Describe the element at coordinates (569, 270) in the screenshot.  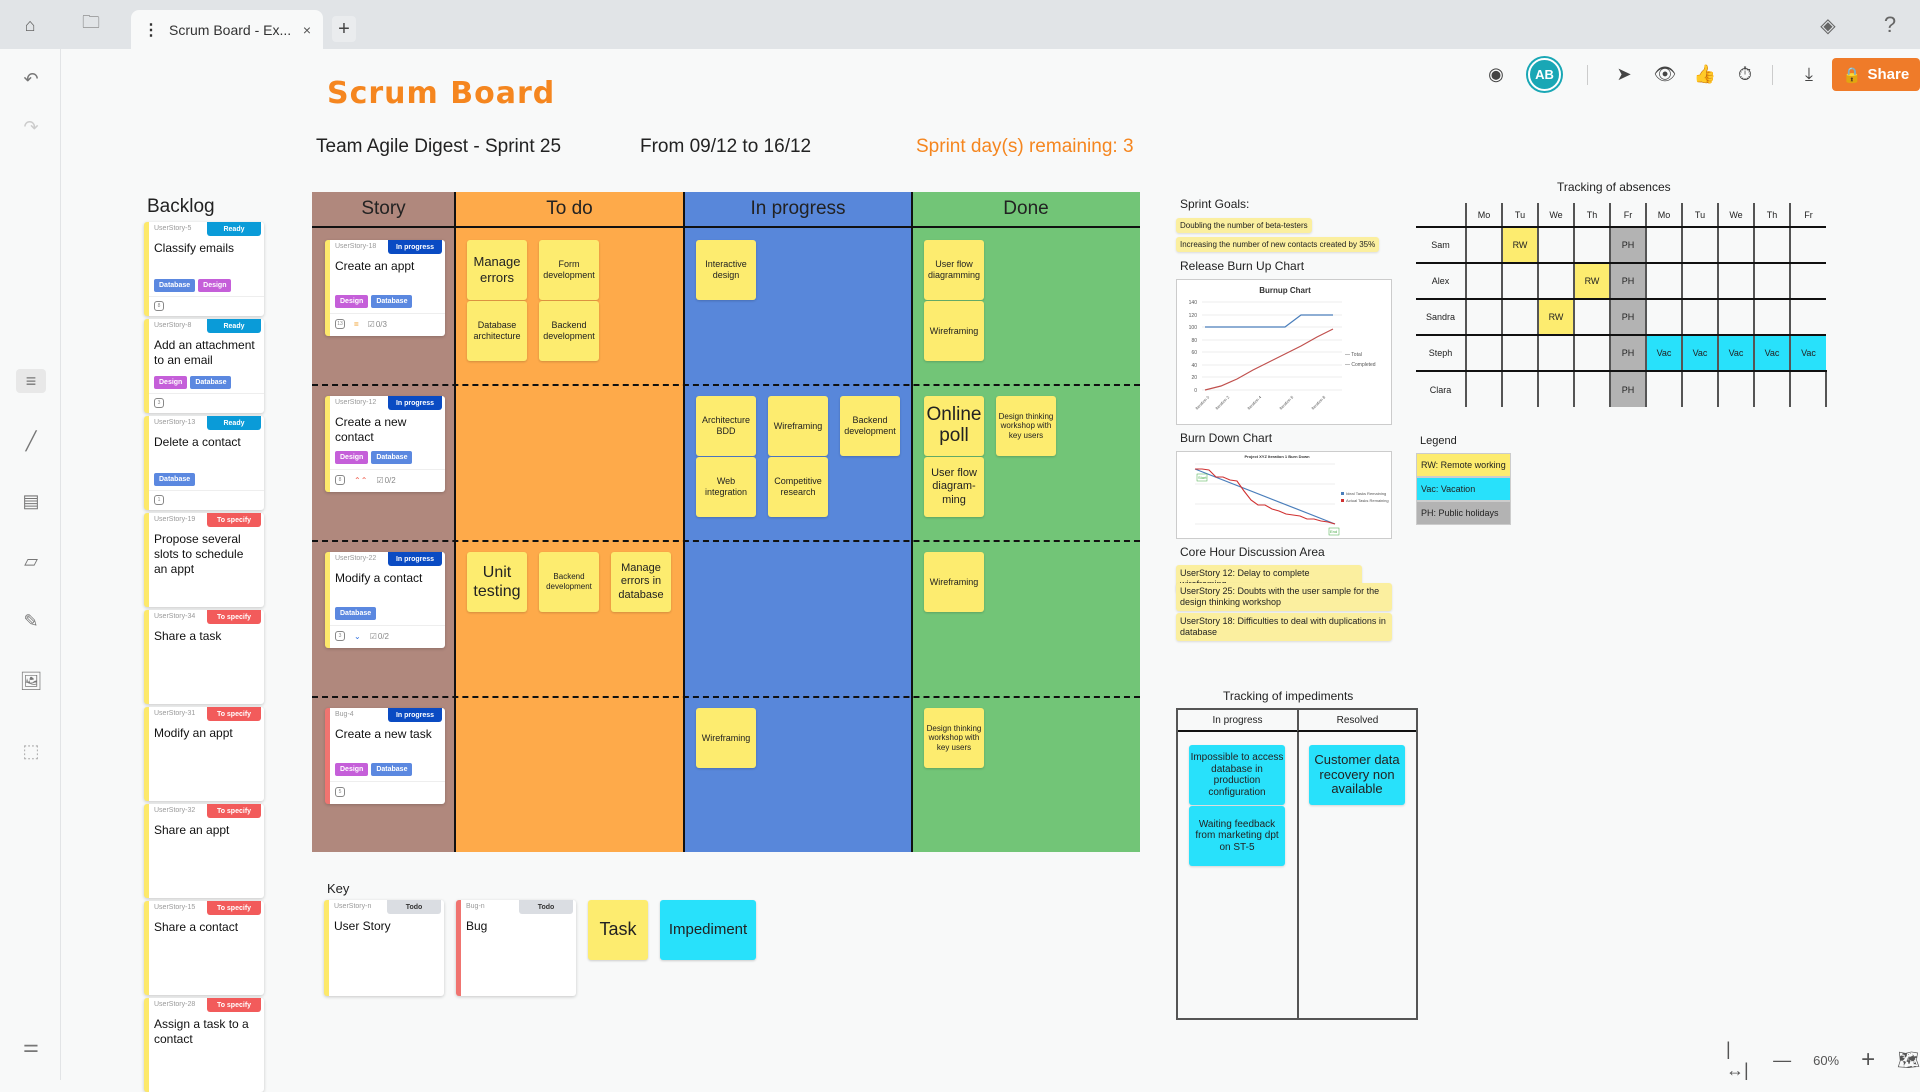
I see `task-sticky: Form development` at that location.